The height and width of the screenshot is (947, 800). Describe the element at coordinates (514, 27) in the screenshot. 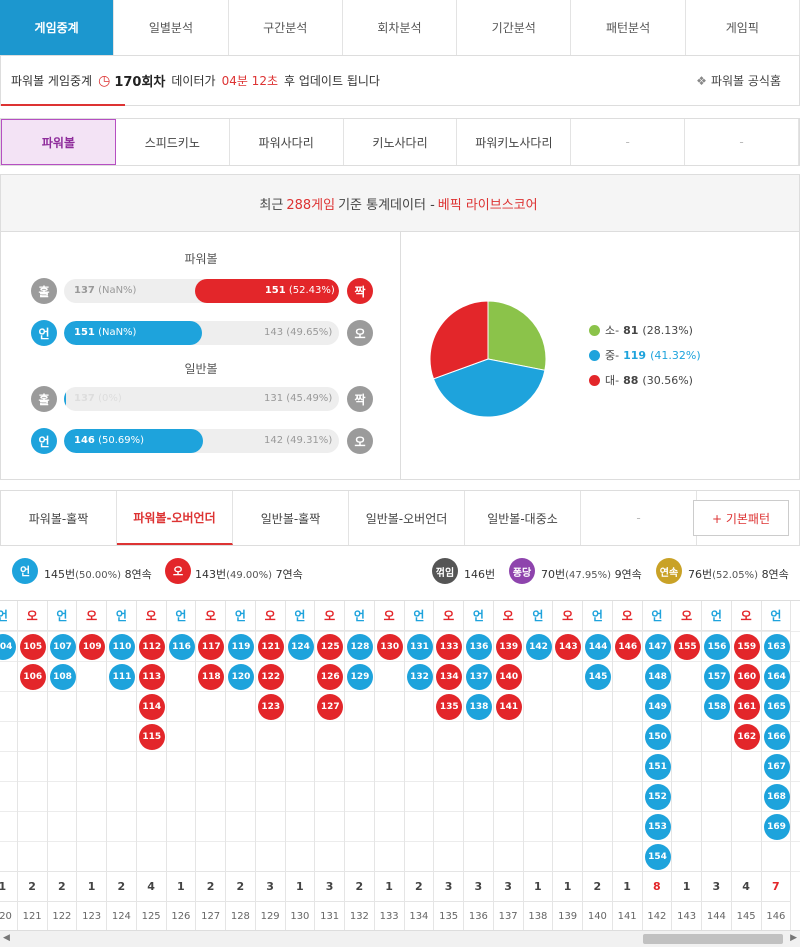

I see `nav-tab-4: 기간분석` at that location.